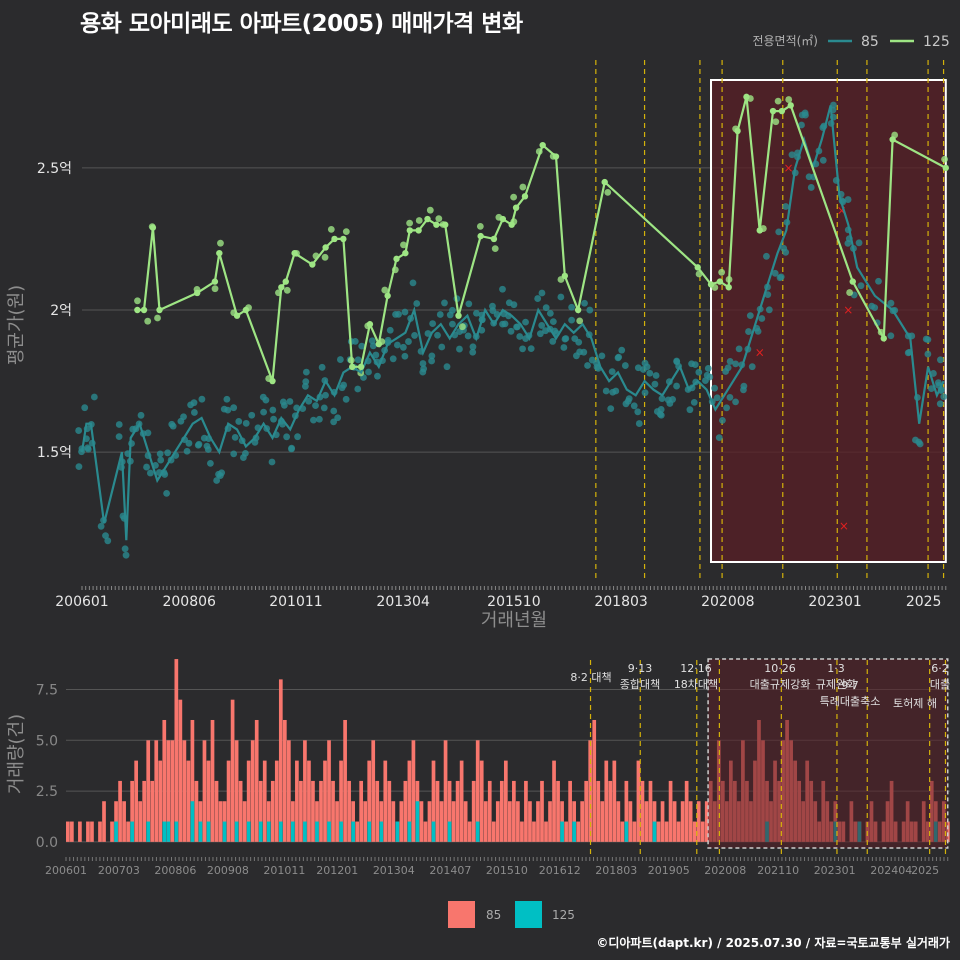  What do you see at coordinates (844, 526) in the screenshot?
I see `price-marker-x: ×` at bounding box center [844, 526].